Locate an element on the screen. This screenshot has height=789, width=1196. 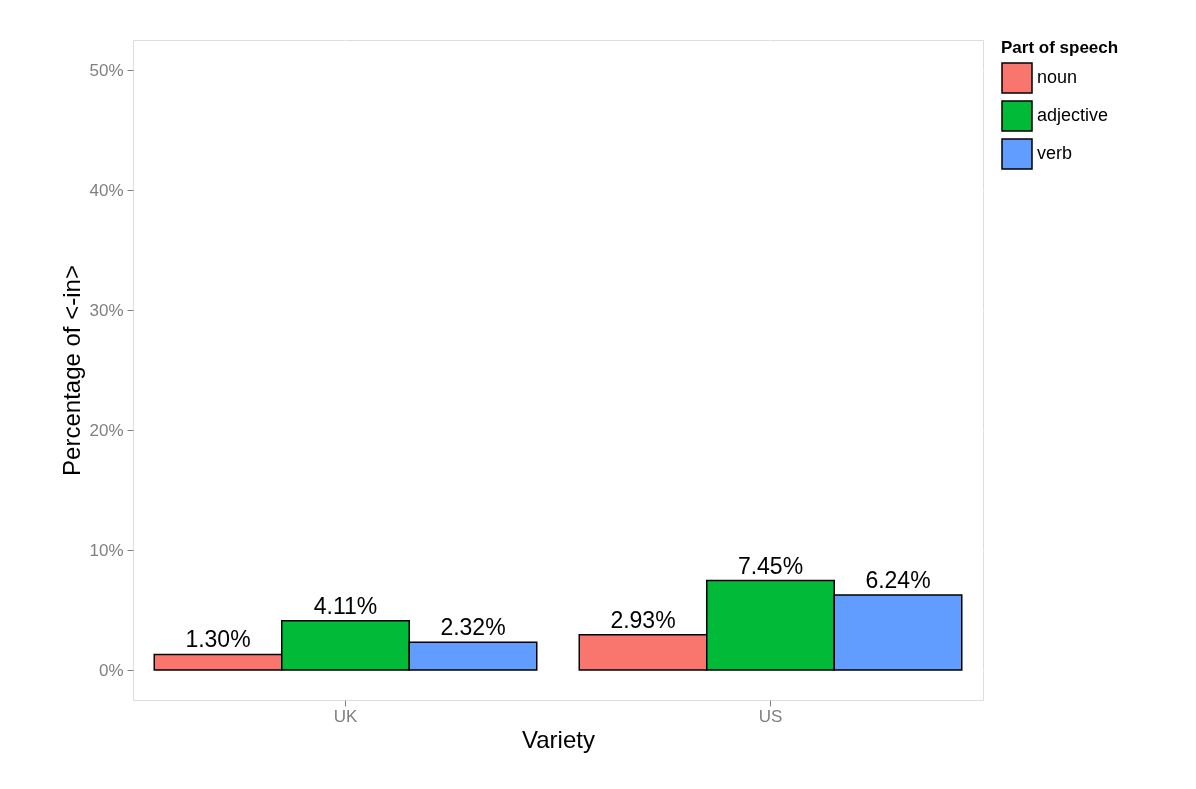
x-tick-label: UK is located at coordinates (345, 716).